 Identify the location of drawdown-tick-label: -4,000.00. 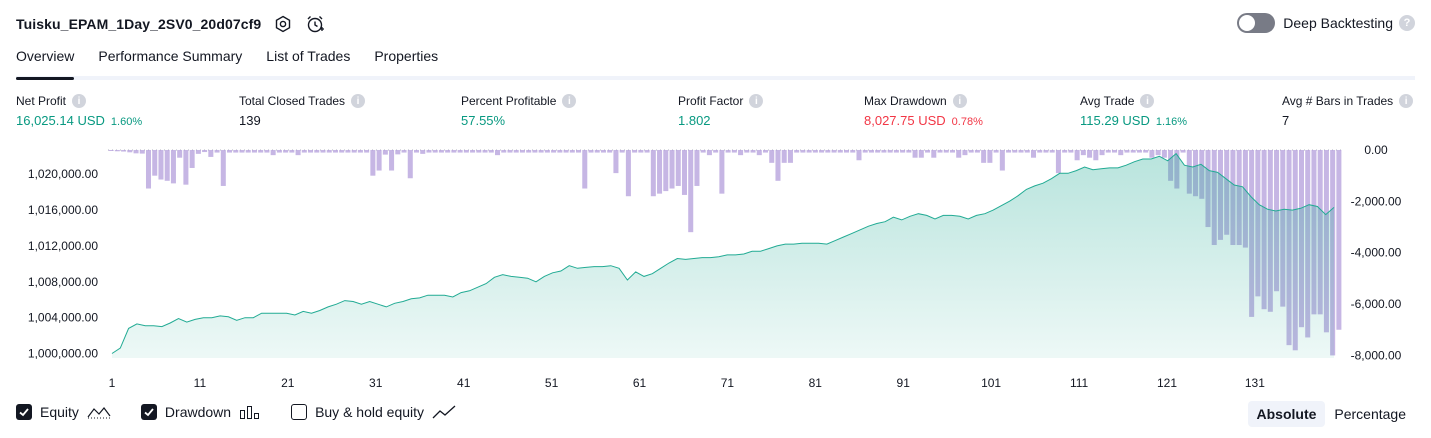
(1376, 253).